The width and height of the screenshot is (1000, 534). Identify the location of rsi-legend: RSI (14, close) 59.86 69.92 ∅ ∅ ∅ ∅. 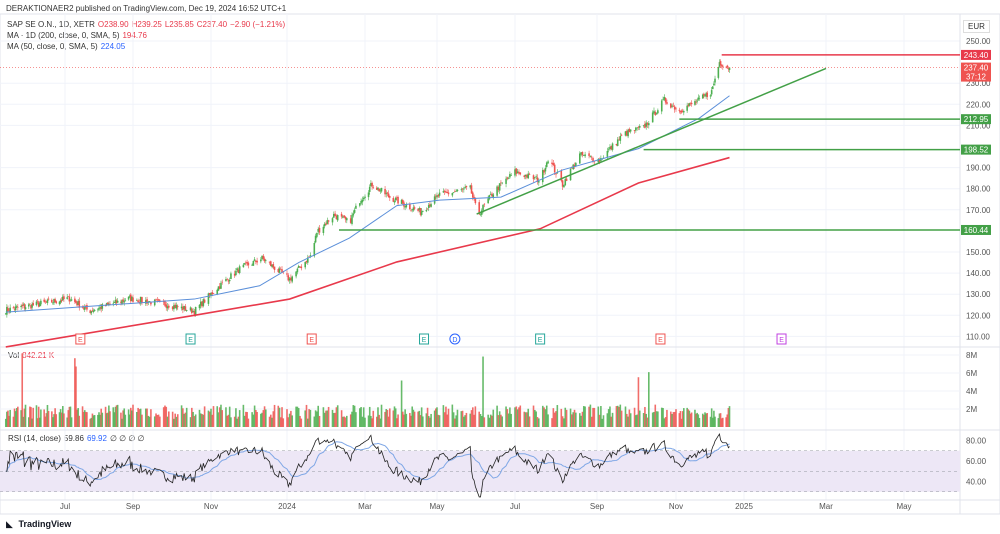
(78, 438).